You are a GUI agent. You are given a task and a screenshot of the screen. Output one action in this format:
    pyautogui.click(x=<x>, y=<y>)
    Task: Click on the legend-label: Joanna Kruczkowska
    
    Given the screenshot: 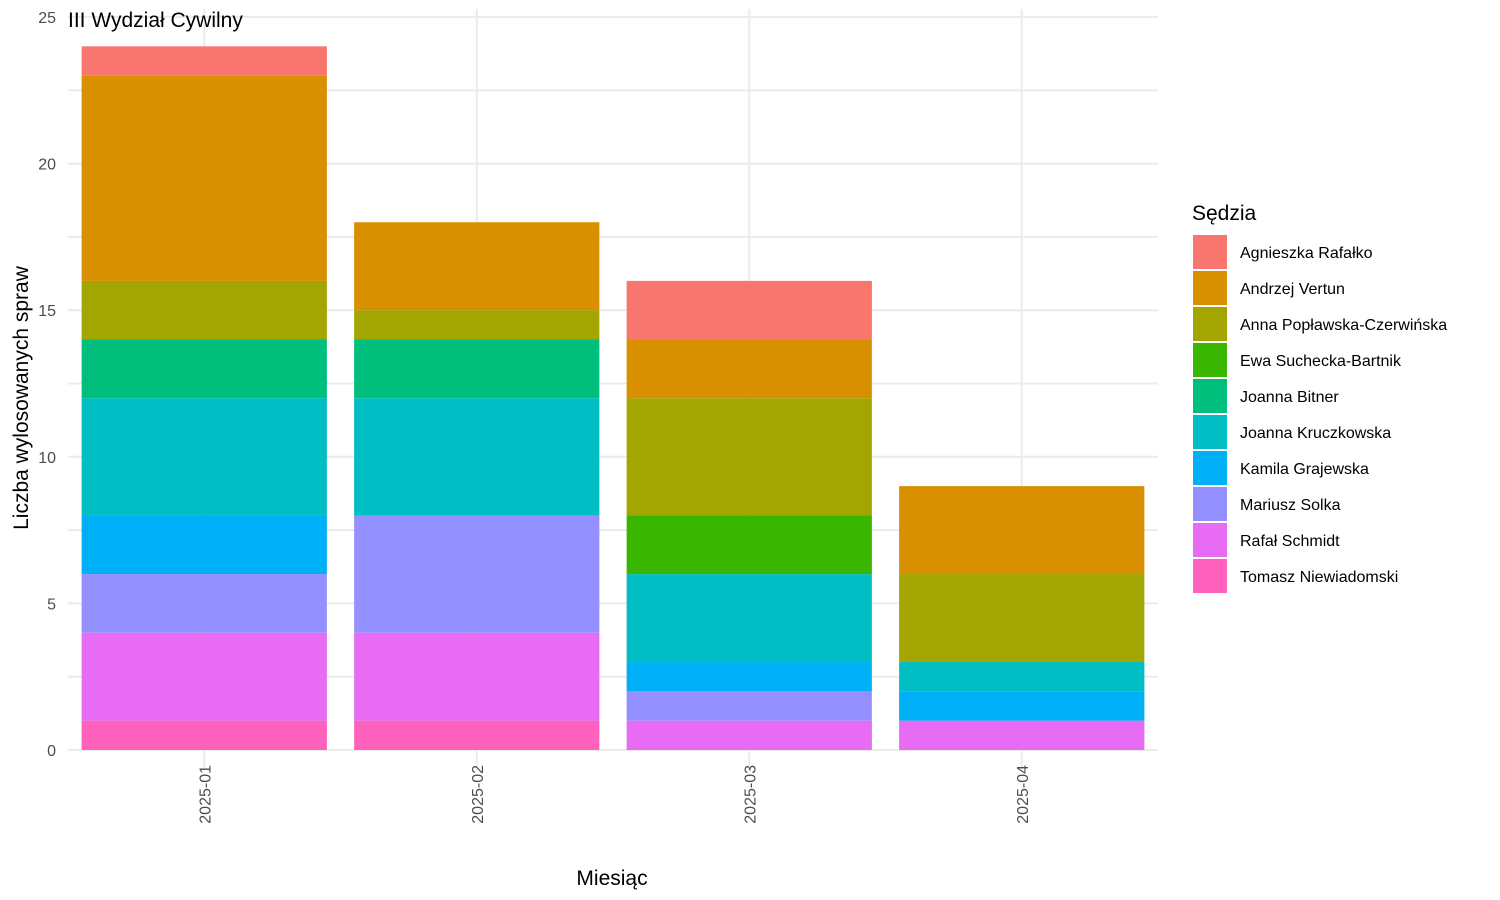 What is the action you would take?
    pyautogui.click(x=1315, y=433)
    